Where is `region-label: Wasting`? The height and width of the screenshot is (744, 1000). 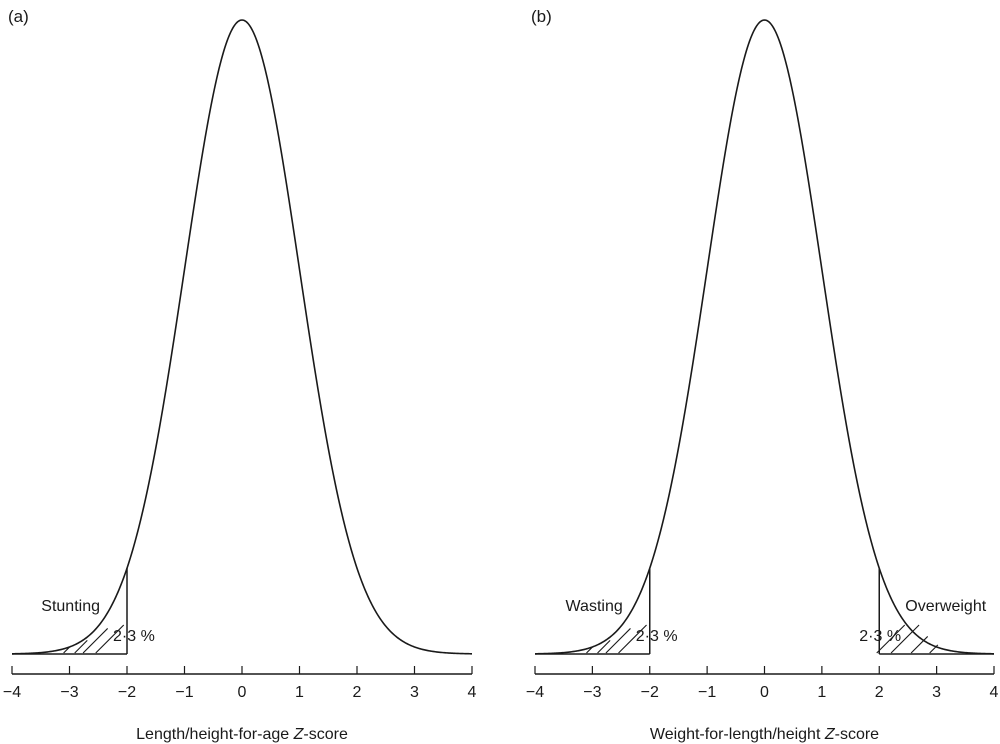 region-label: Wasting is located at coordinates (594, 606).